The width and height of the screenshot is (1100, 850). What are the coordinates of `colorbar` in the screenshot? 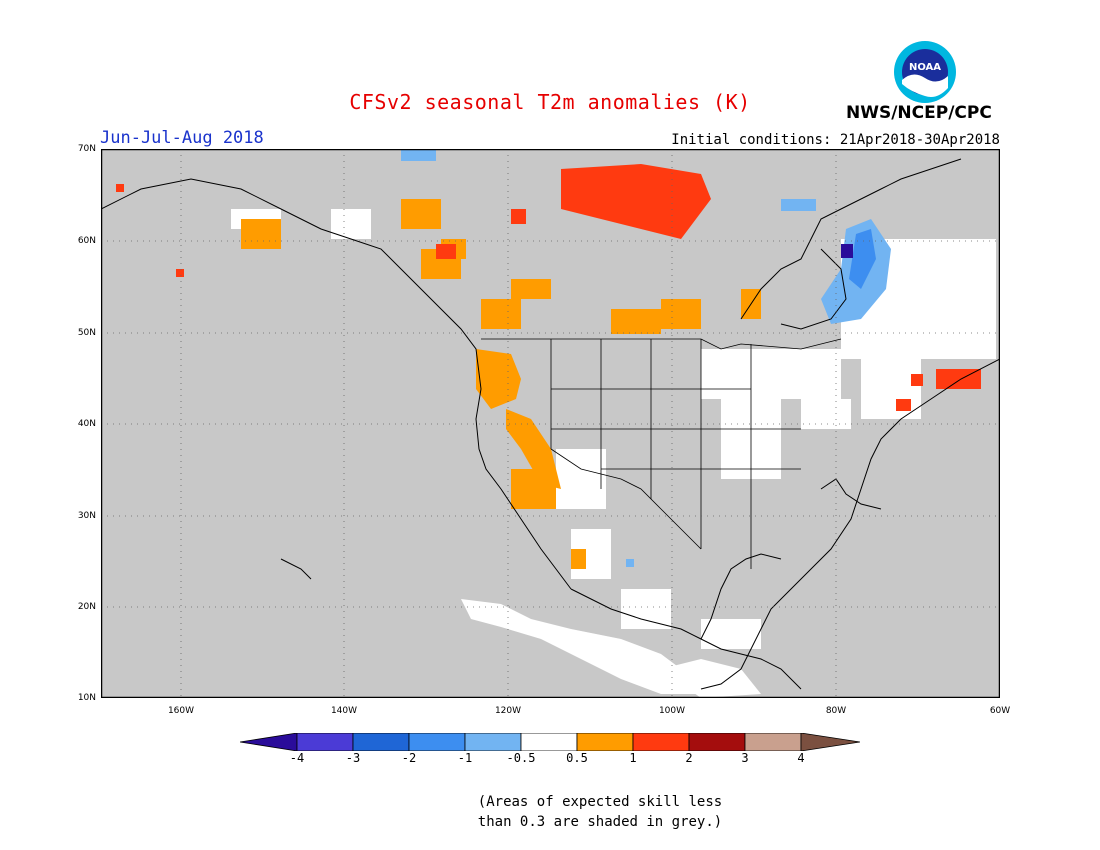 It's located at (550, 742).